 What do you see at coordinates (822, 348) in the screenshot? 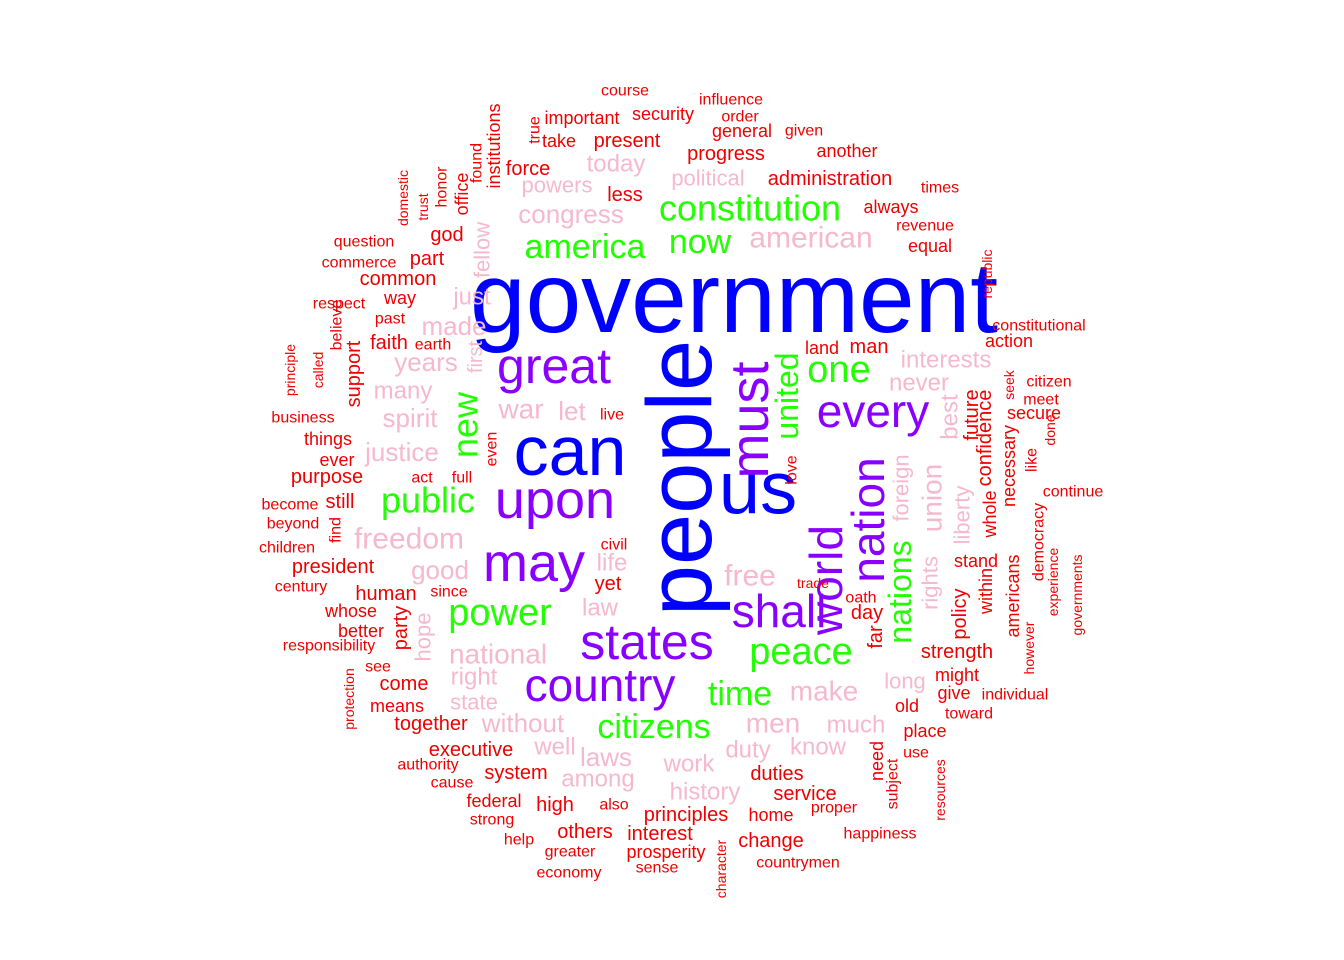
I see `word-land: land` at bounding box center [822, 348].